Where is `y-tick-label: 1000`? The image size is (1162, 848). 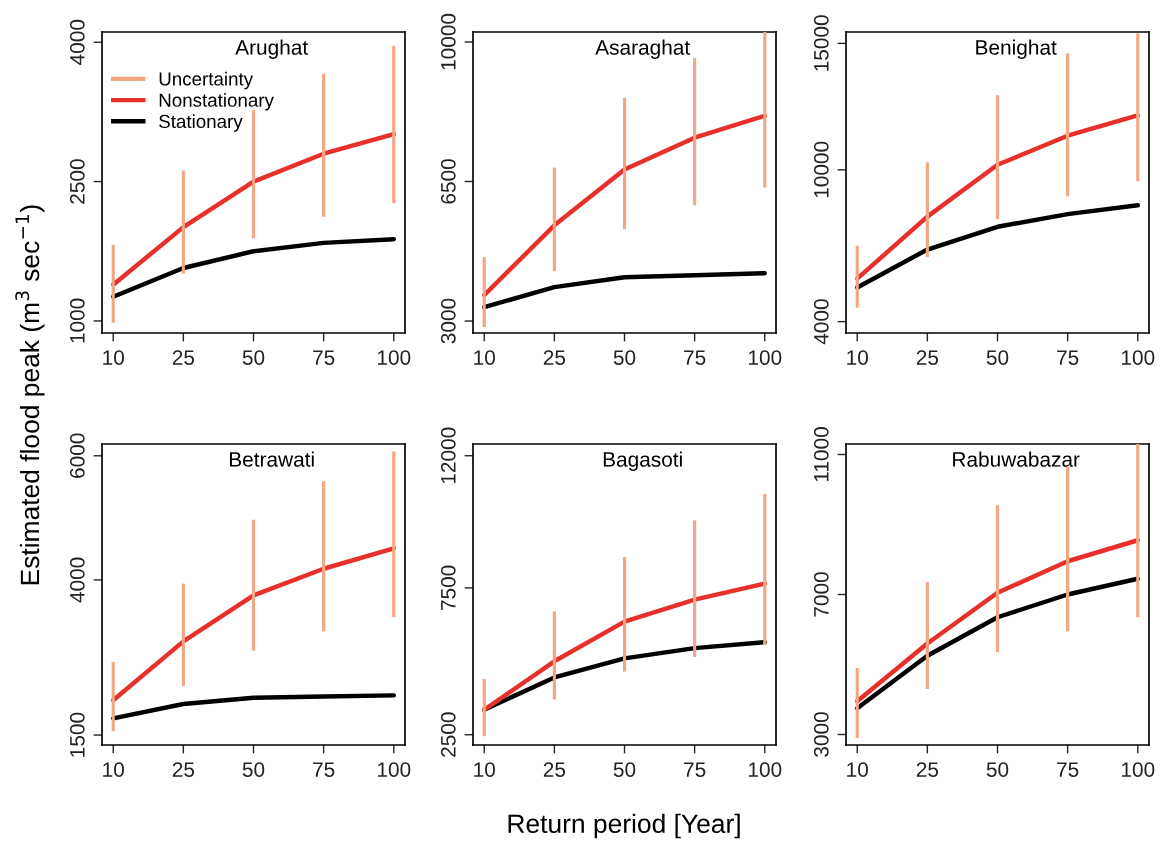
y-tick-label: 1000 is located at coordinates (77, 320).